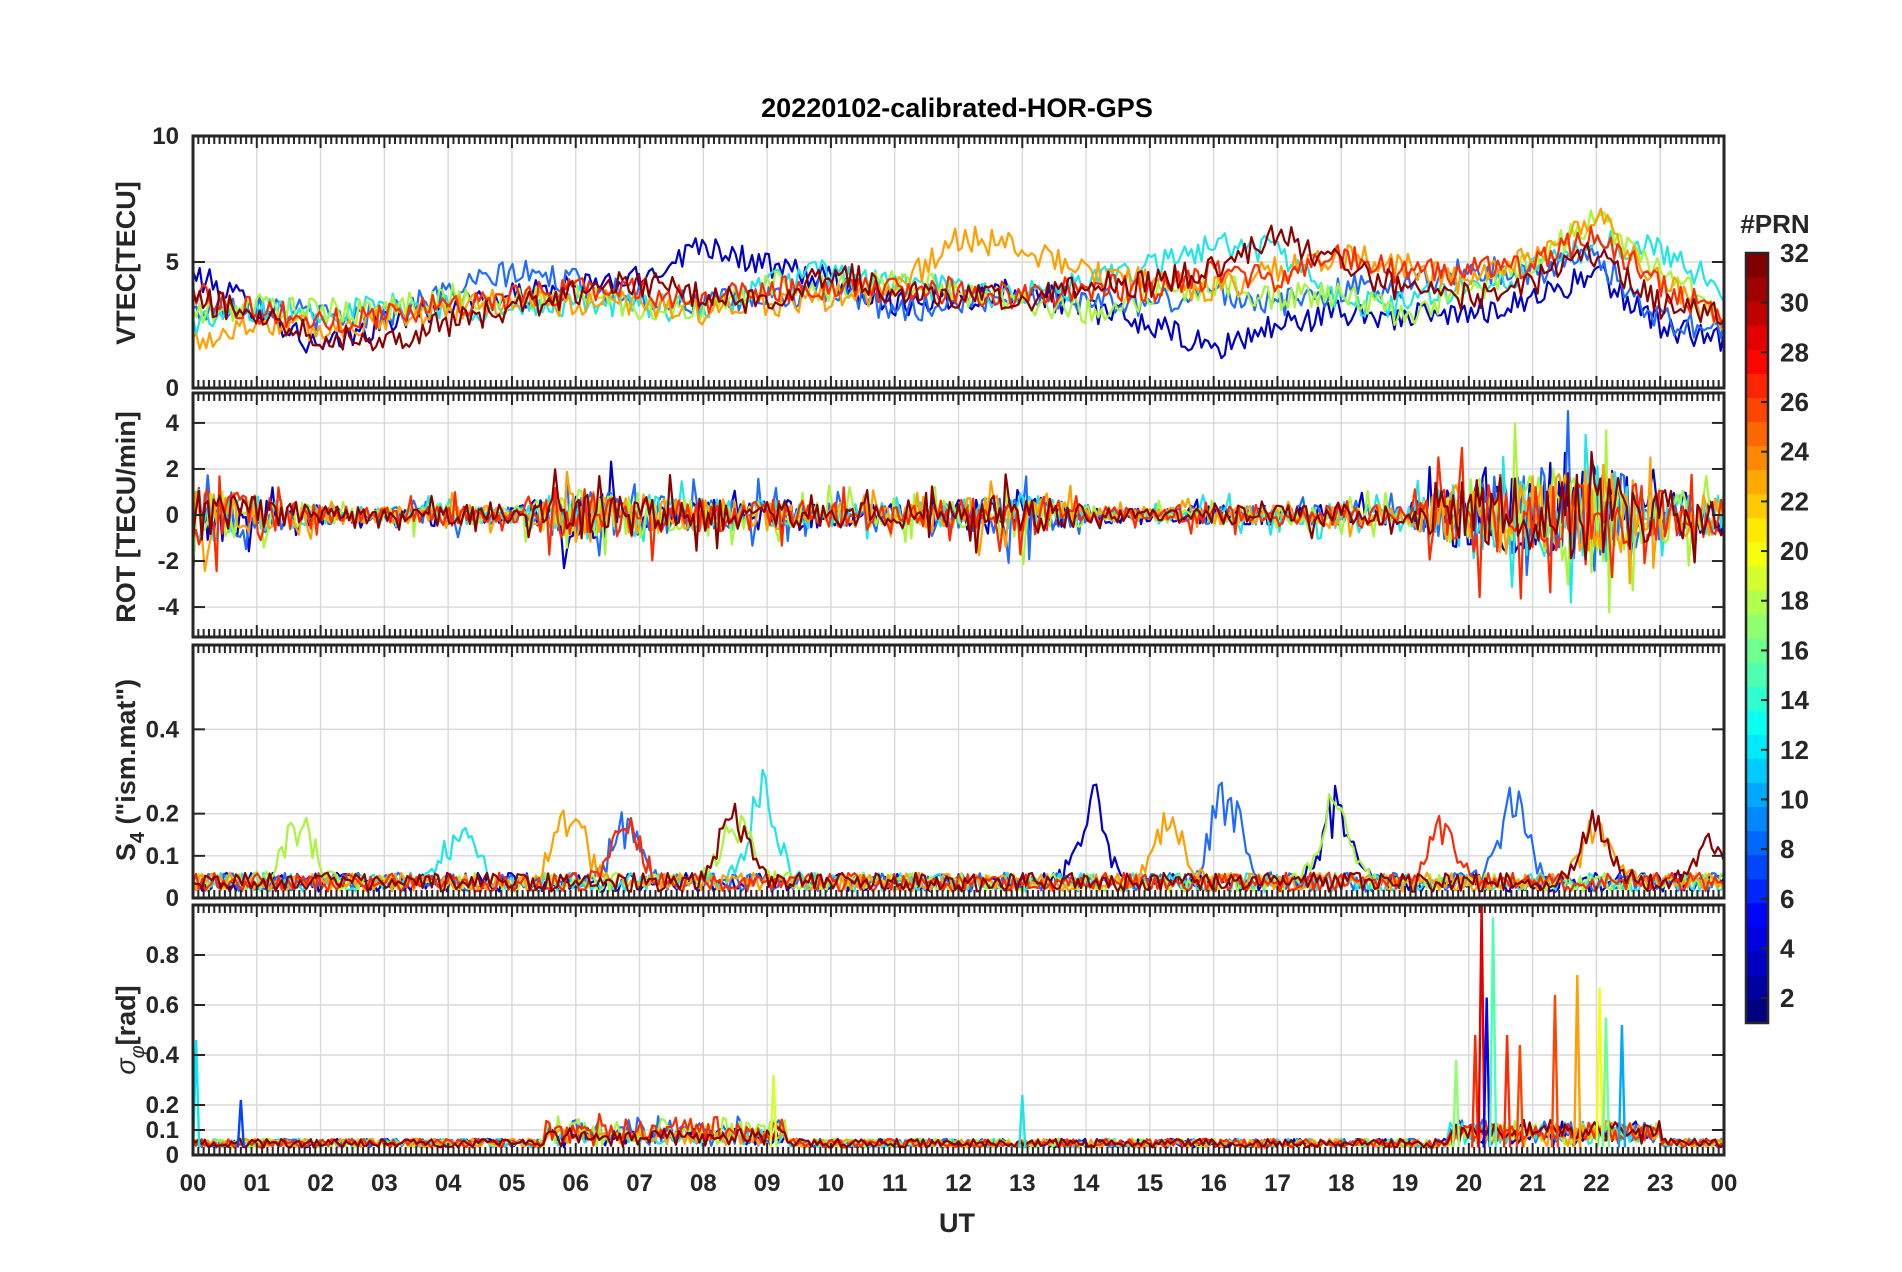  What do you see at coordinates (162, 955) in the screenshot?
I see `sigma-phi-y-tick-label: 0.8` at bounding box center [162, 955].